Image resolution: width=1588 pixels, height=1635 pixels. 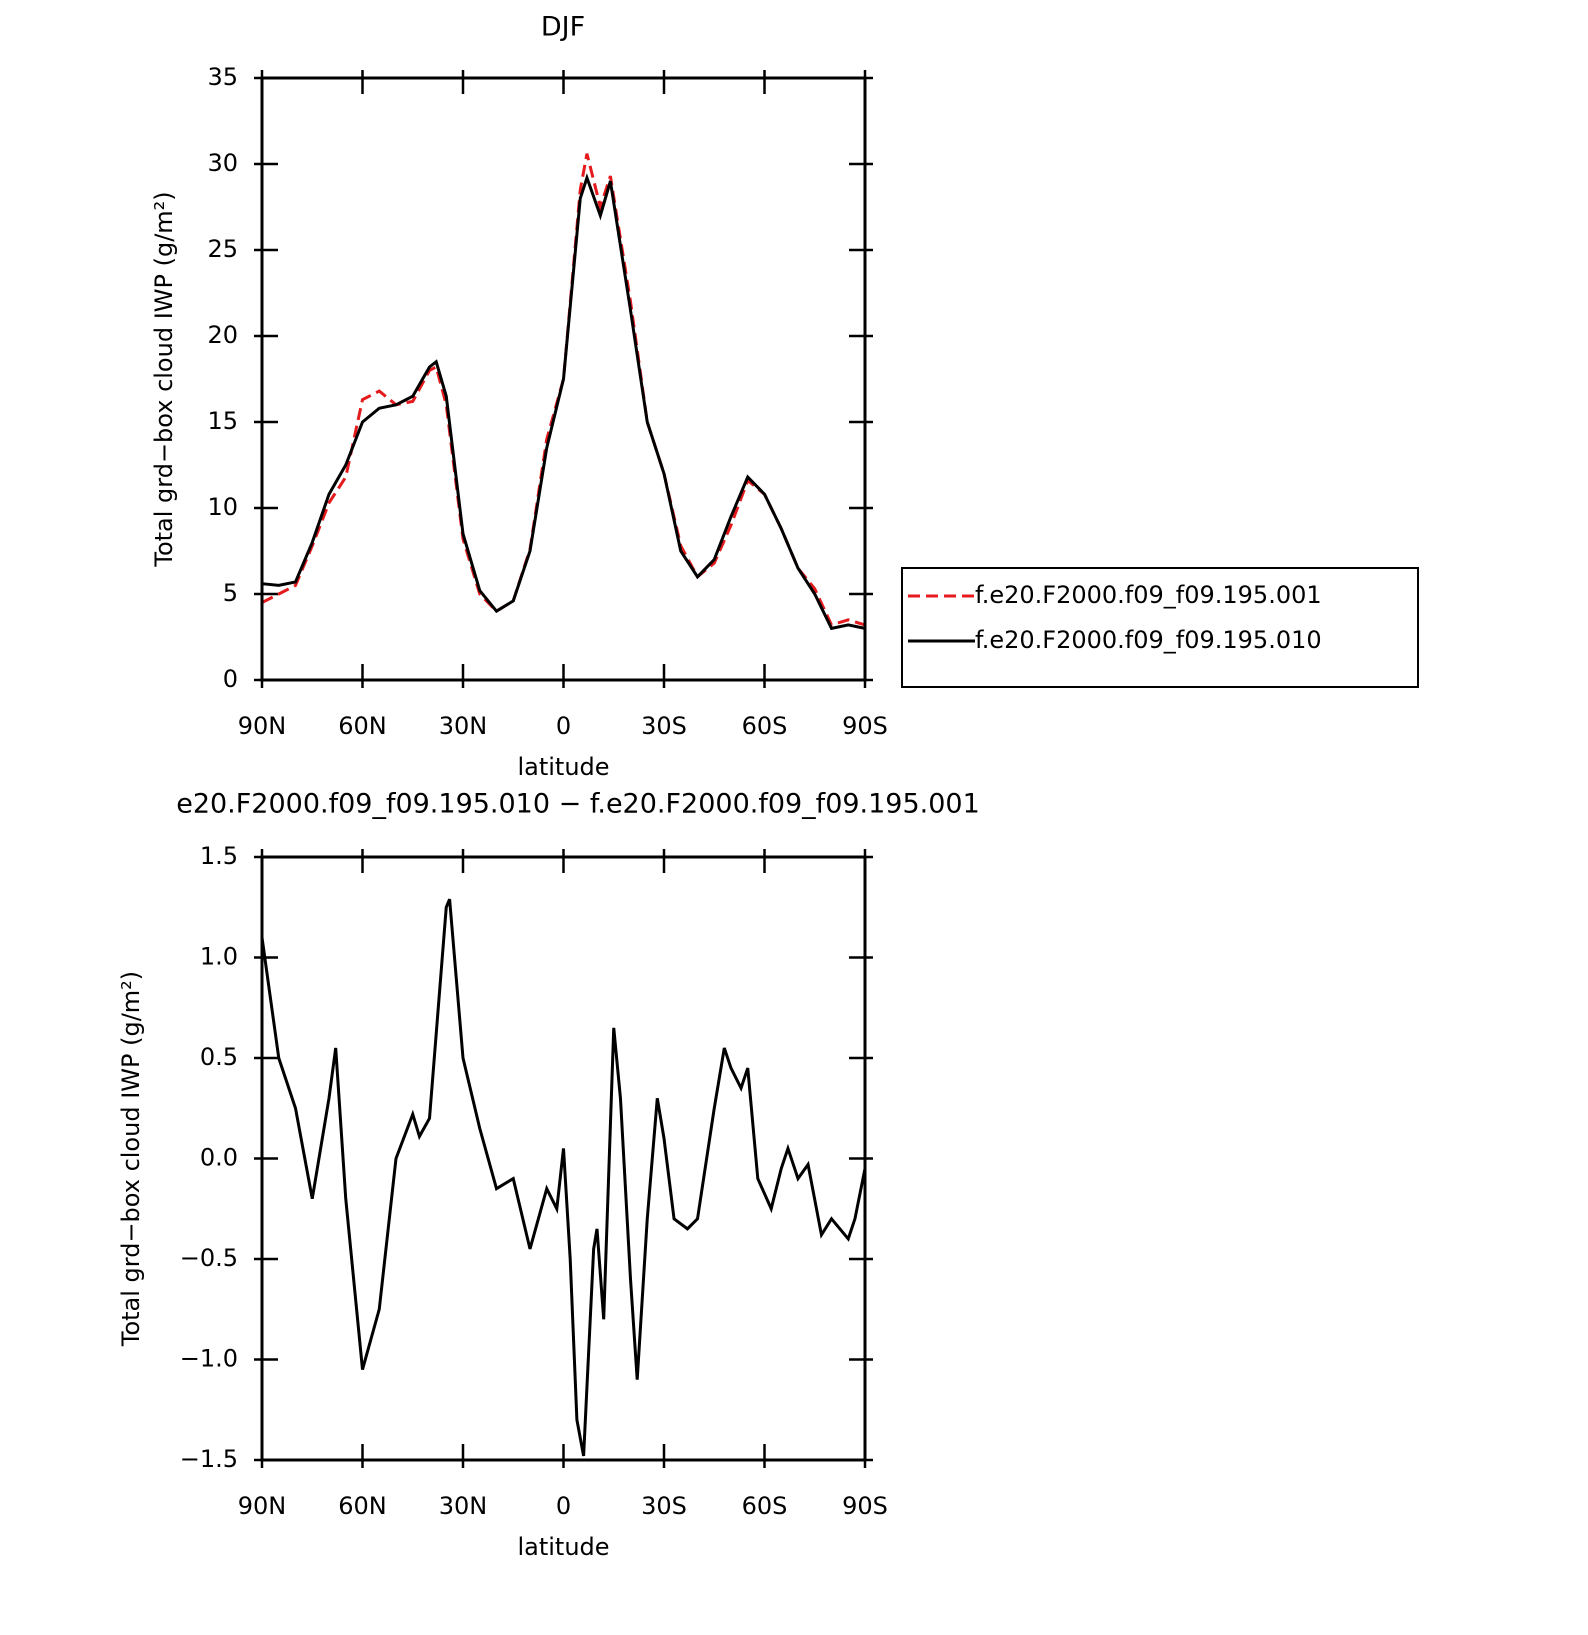 I want to click on y-tick-label: 30, so click(x=222, y=163).